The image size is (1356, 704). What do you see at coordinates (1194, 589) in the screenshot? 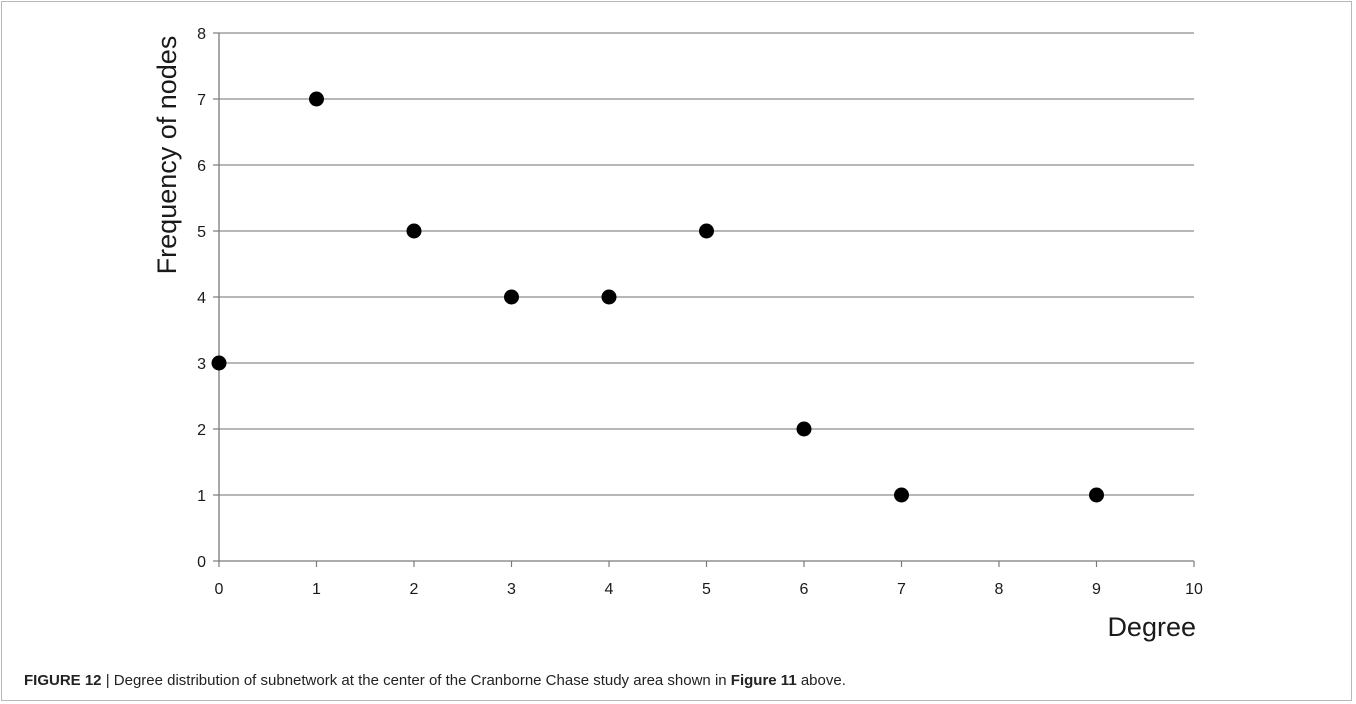
I see `x-tick-label: 10` at bounding box center [1194, 589].